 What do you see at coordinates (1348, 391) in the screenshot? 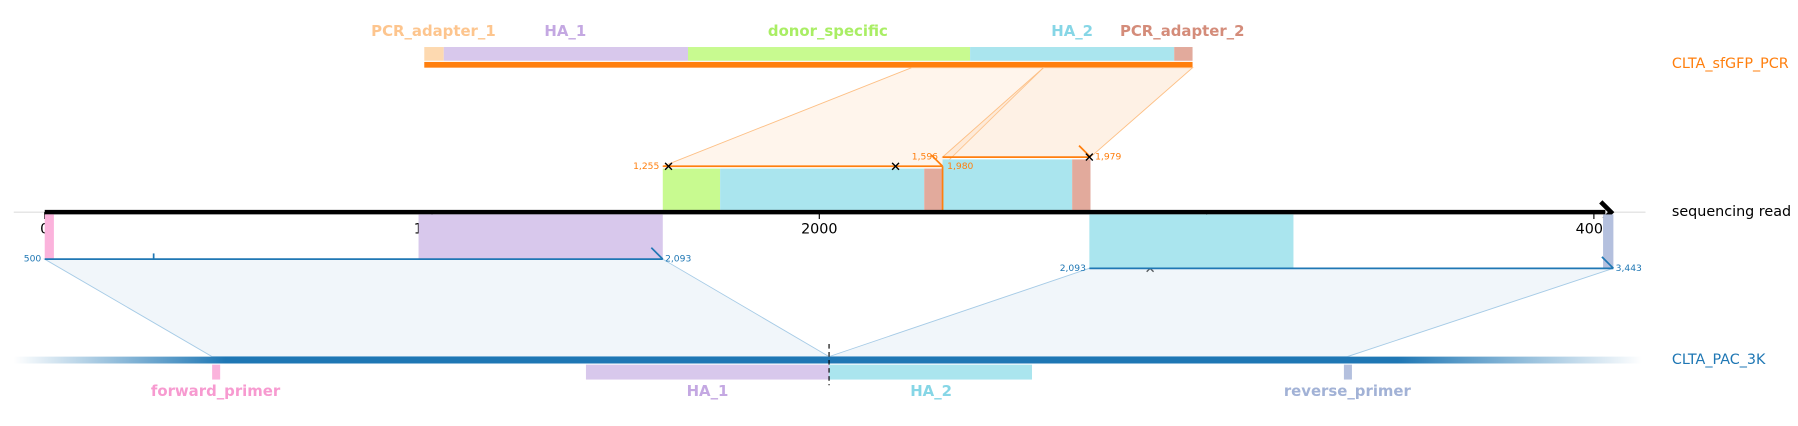
I see `feature-label: reverse_primer` at bounding box center [1348, 391].